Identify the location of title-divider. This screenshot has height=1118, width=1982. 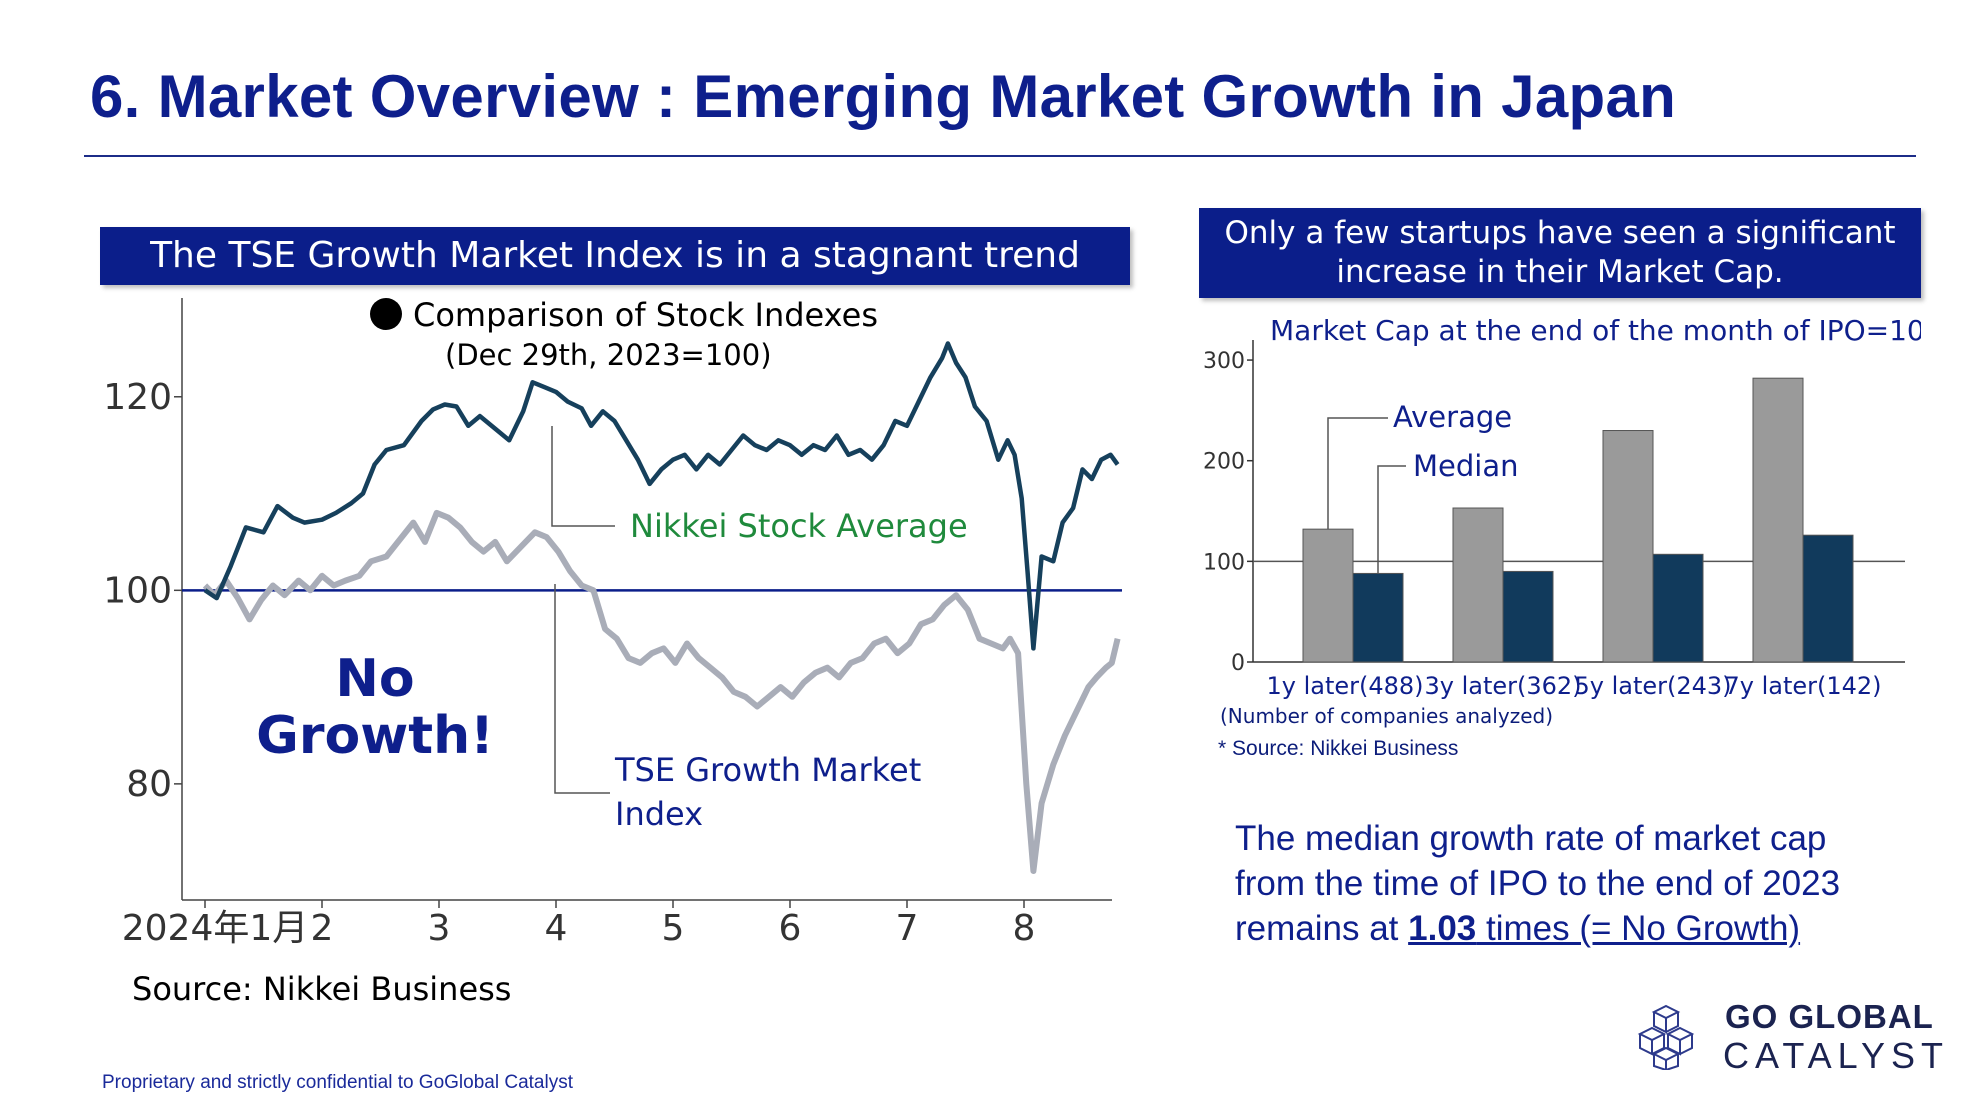
(1000, 156).